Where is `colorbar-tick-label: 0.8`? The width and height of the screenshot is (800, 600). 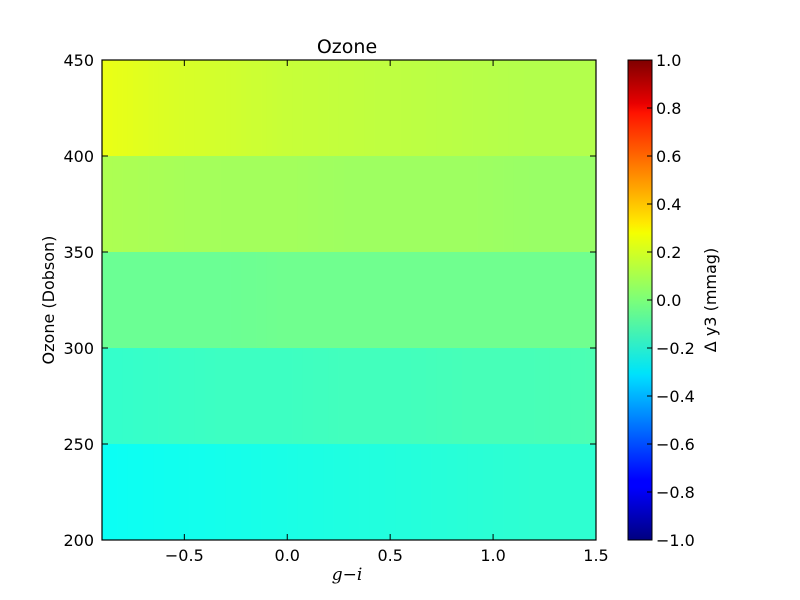
colorbar-tick-label: 0.8 is located at coordinates (668, 108).